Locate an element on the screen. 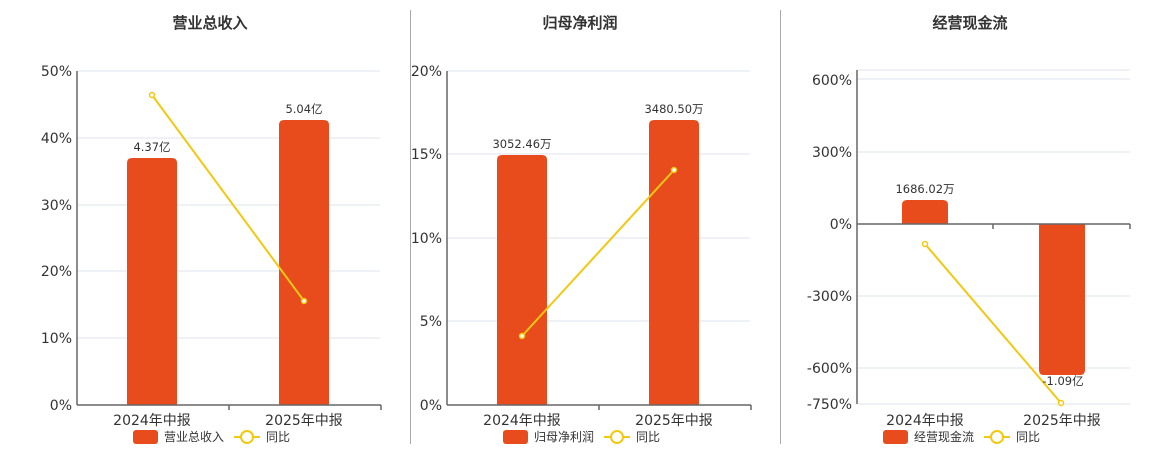 The width and height of the screenshot is (1160, 450). svg-text: 40% is located at coordinates (56, 139).